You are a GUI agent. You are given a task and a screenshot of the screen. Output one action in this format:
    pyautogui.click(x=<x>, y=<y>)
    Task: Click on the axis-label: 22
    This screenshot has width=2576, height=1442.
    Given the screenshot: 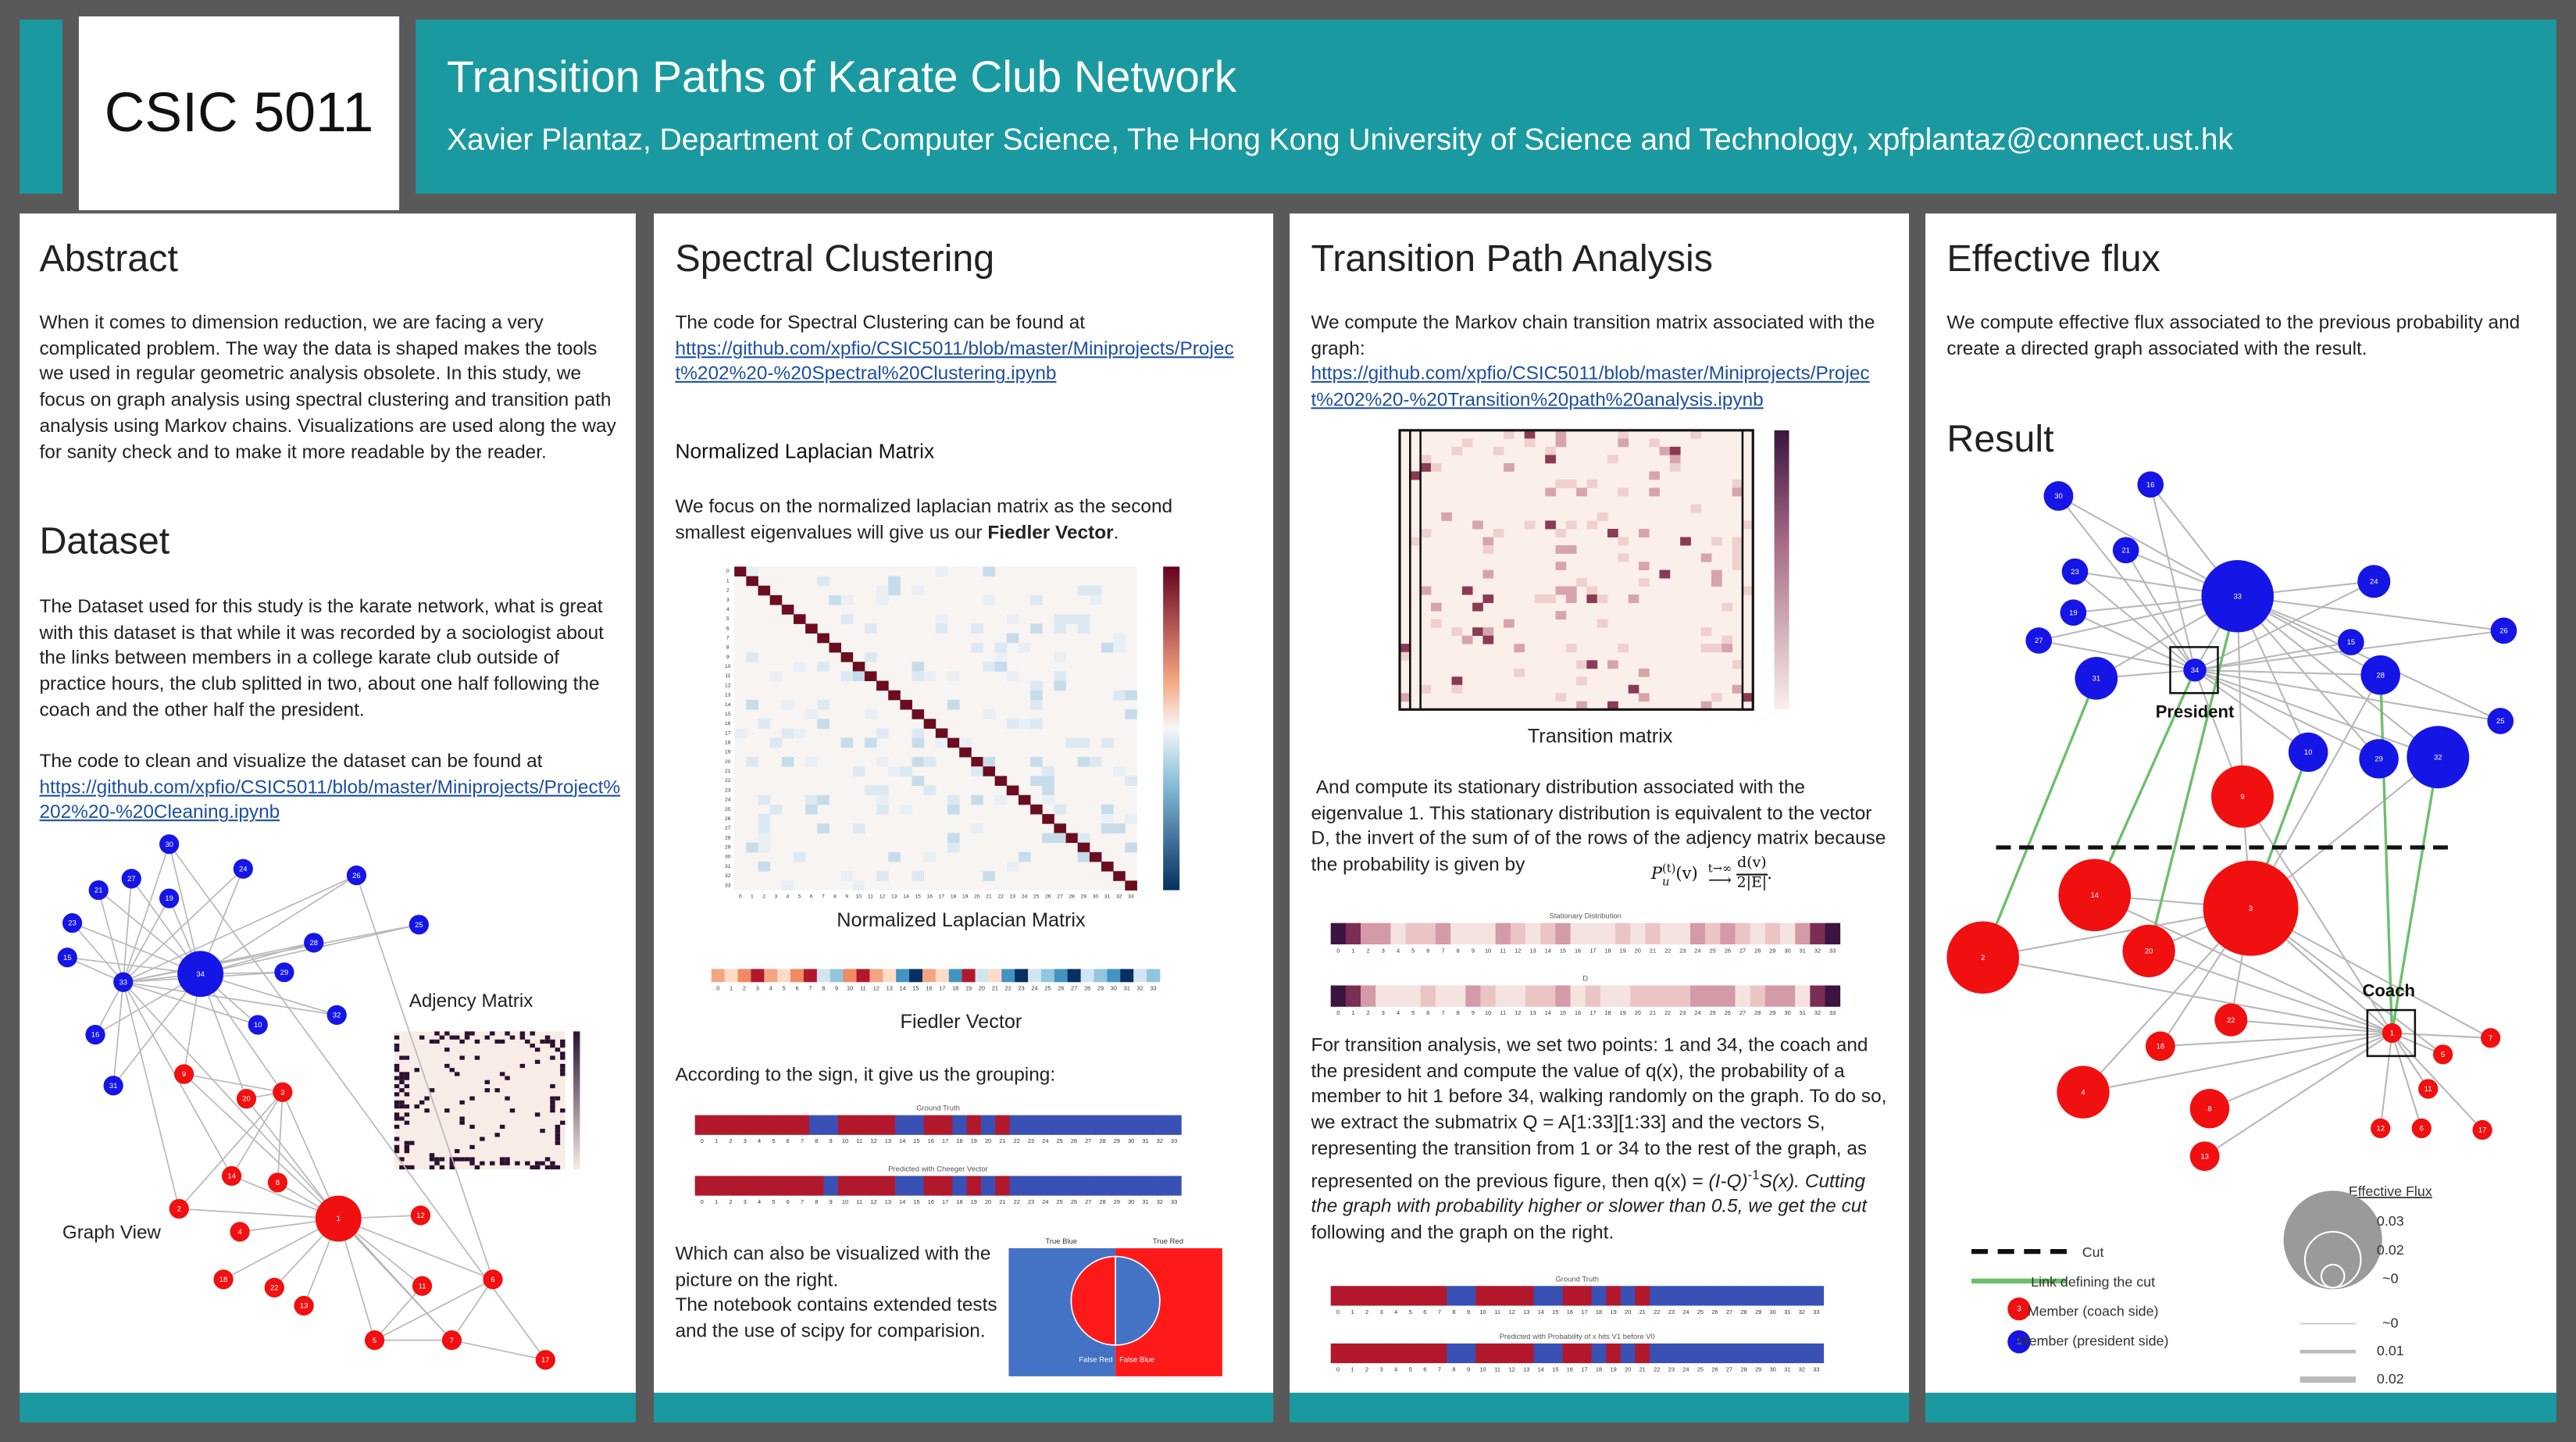 What is the action you would take?
    pyautogui.click(x=1667, y=1012)
    